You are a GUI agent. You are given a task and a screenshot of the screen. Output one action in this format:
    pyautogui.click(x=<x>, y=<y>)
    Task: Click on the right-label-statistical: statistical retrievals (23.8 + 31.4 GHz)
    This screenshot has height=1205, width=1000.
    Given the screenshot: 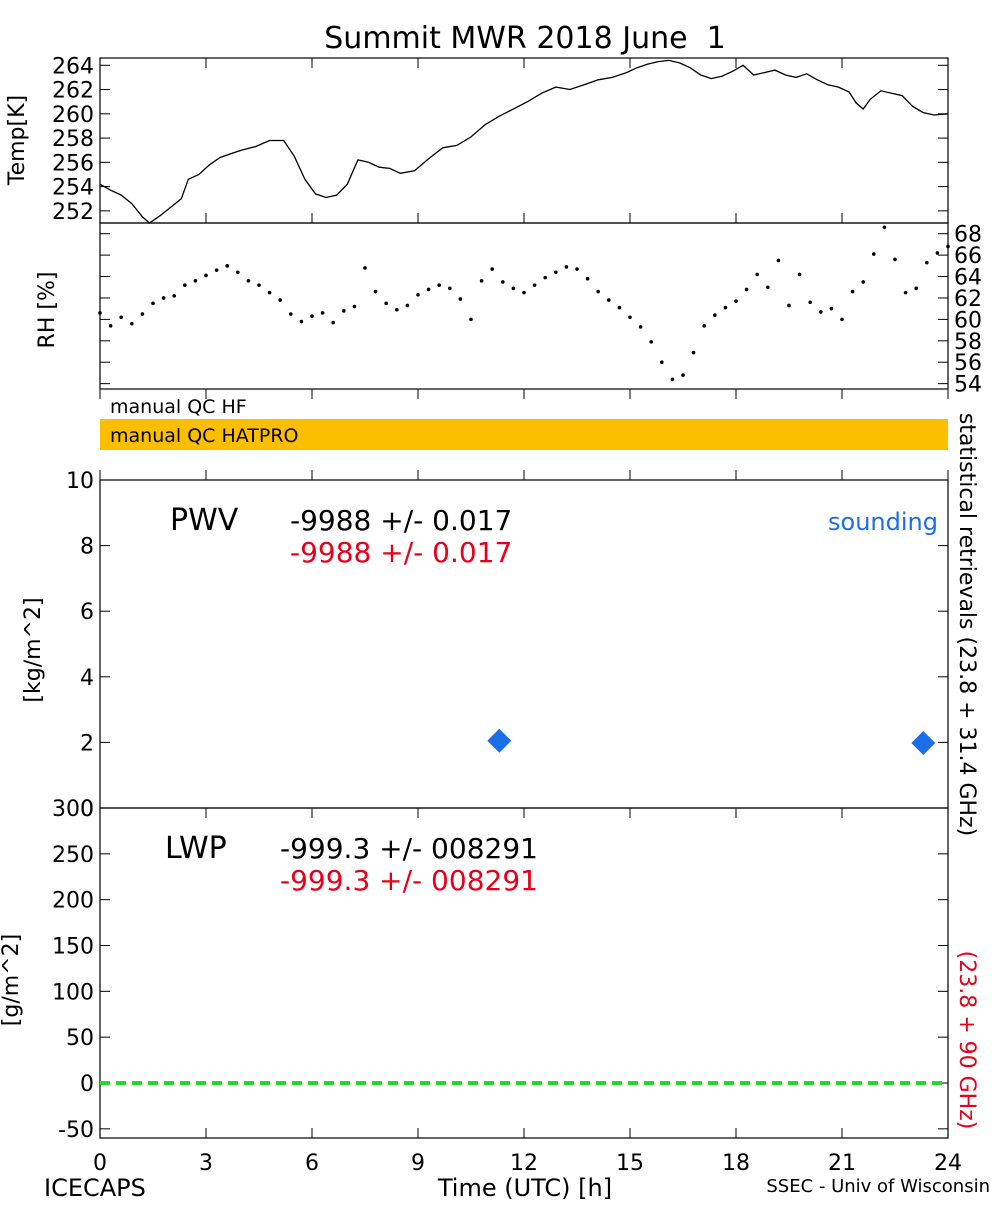 What is the action you would take?
    pyautogui.click(x=966, y=644)
    